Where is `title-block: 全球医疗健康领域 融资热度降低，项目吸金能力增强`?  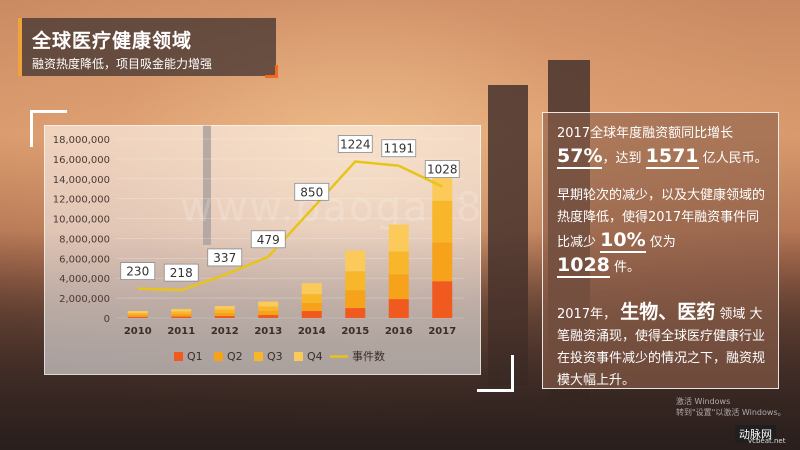 title-block: 全球医疗健康领域 融资热度降低，项目吸金能力增强 is located at coordinates (148, 48).